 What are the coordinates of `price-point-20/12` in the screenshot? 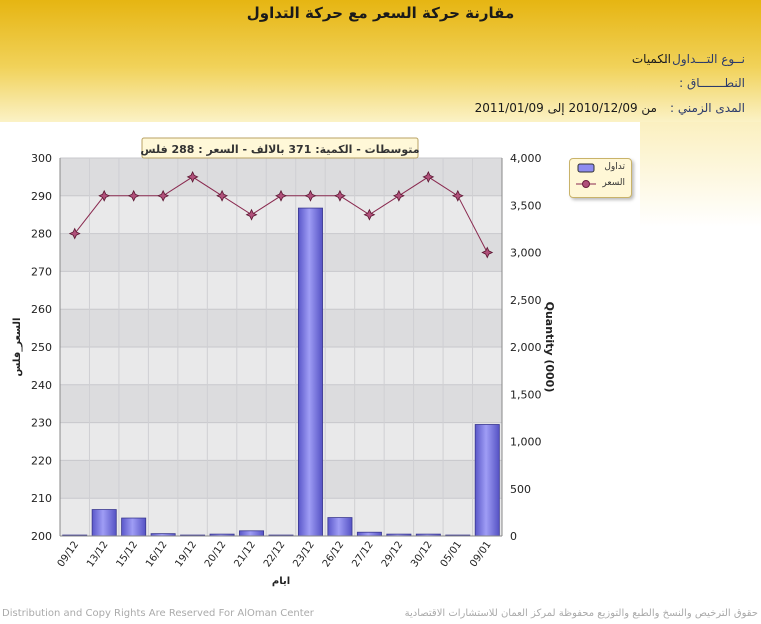 It's located at (222, 195).